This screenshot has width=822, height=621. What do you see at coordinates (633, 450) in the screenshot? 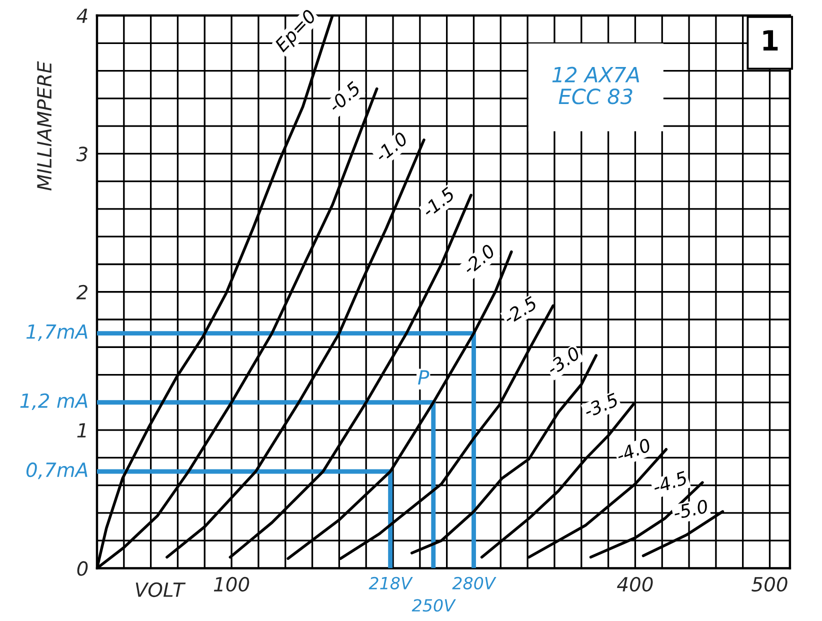
I see `text: -4.0` at bounding box center [633, 450].